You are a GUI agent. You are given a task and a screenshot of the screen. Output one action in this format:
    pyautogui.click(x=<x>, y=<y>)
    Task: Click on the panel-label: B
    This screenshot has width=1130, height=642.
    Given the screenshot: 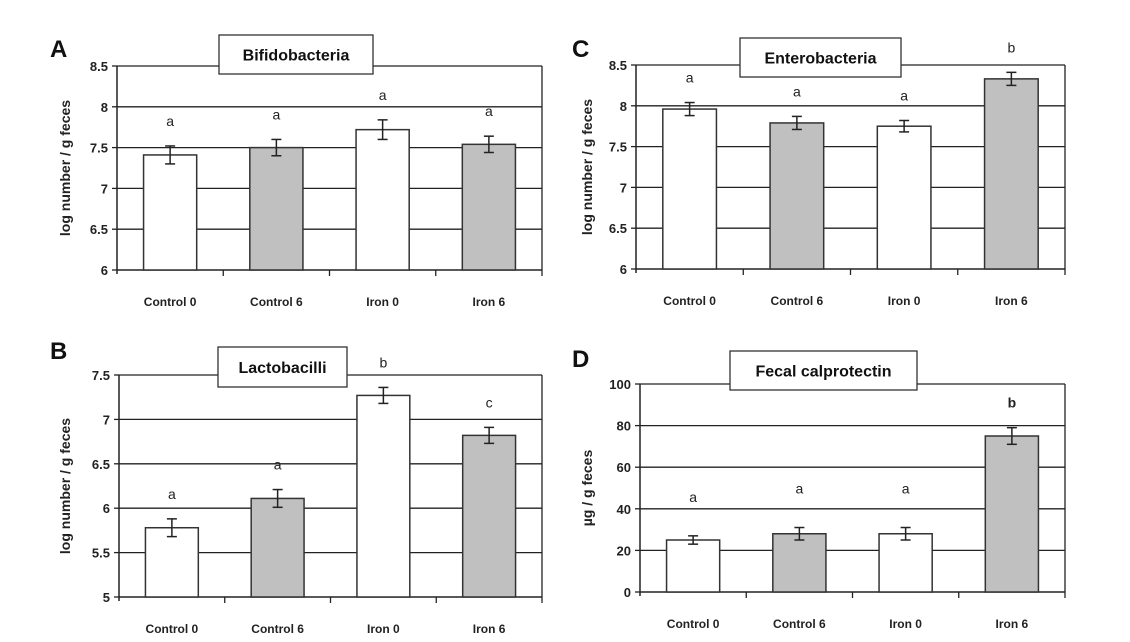 What is the action you would take?
    pyautogui.click(x=58, y=351)
    